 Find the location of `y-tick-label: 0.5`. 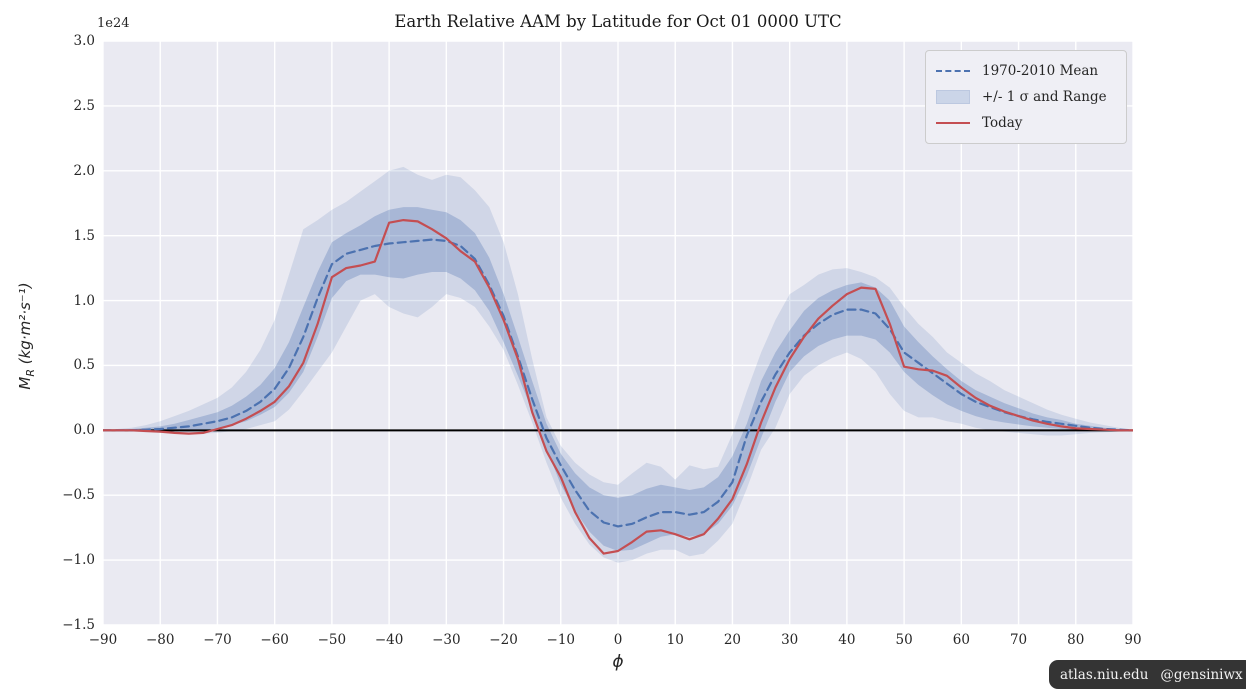

y-tick-label: 0.5 is located at coordinates (84, 365).